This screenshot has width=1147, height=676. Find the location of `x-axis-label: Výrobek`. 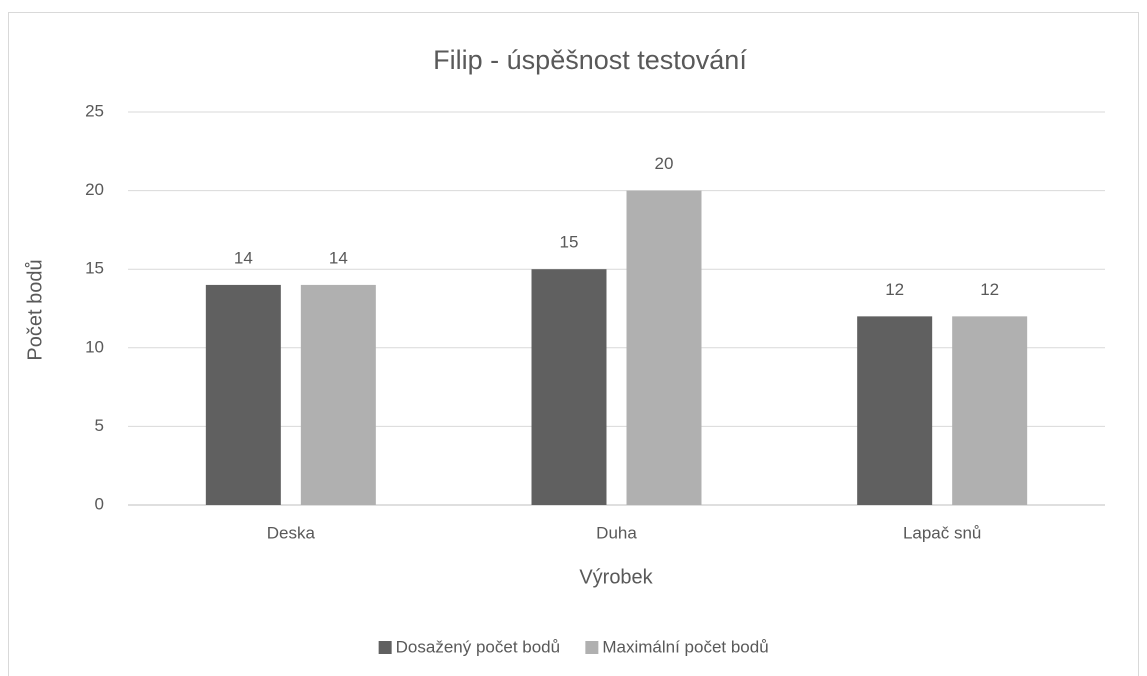

x-axis-label: Výrobek is located at coordinates (616, 577).